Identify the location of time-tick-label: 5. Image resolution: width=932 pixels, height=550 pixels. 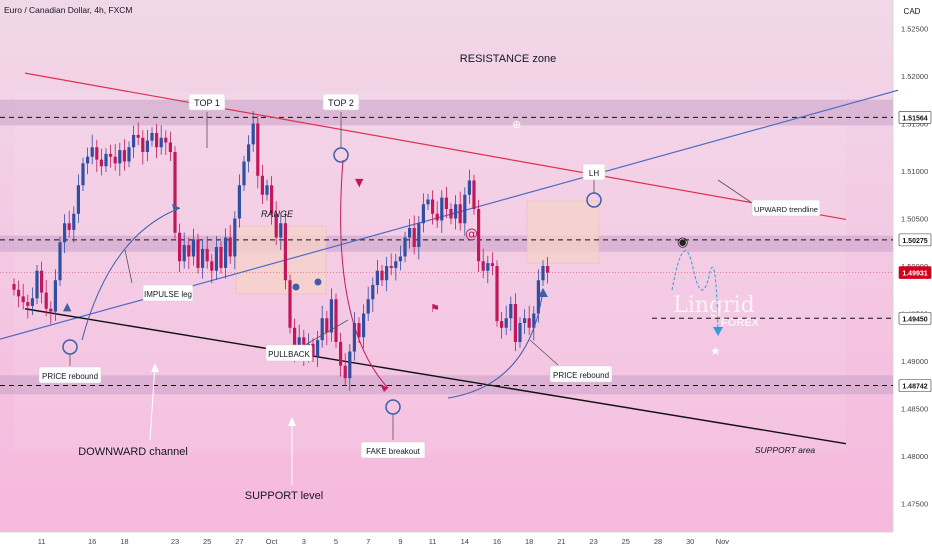
(336, 541).